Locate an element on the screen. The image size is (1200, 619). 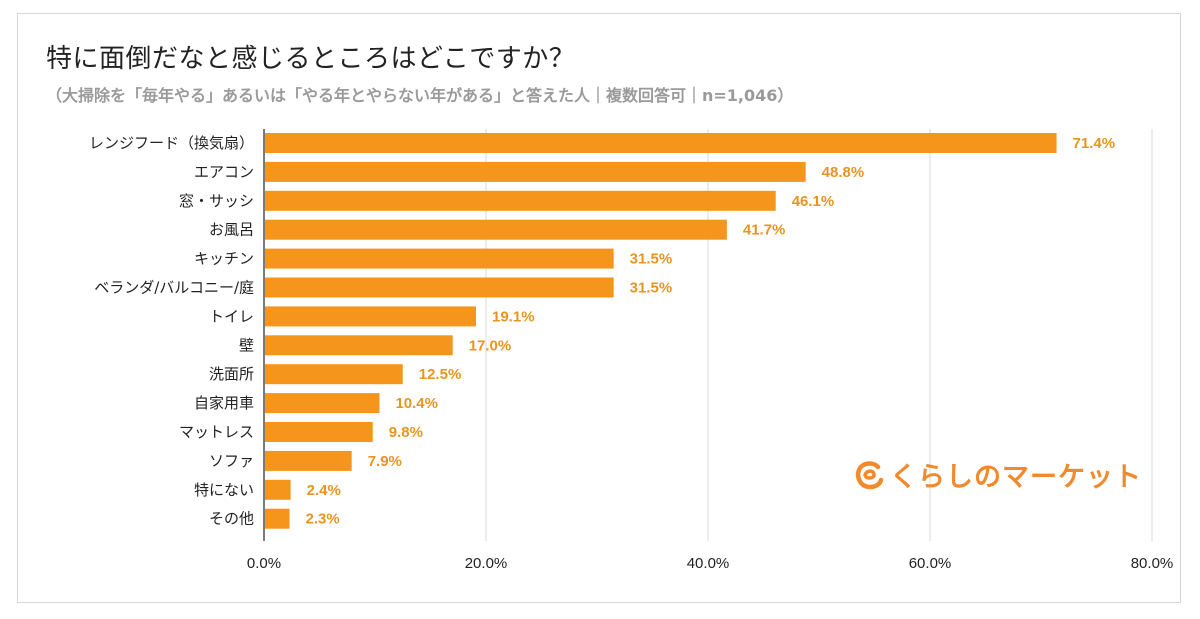
value-label: 46.1% is located at coordinates (813, 201).